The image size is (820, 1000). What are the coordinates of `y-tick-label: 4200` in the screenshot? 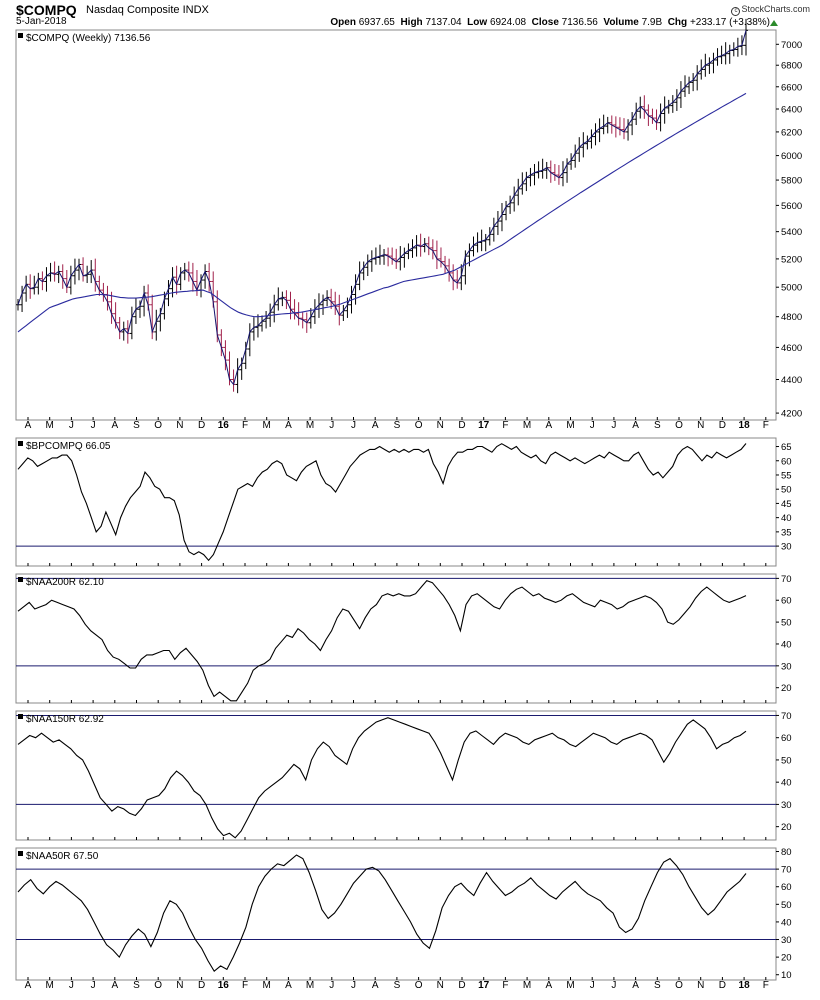 It's located at (791, 414).